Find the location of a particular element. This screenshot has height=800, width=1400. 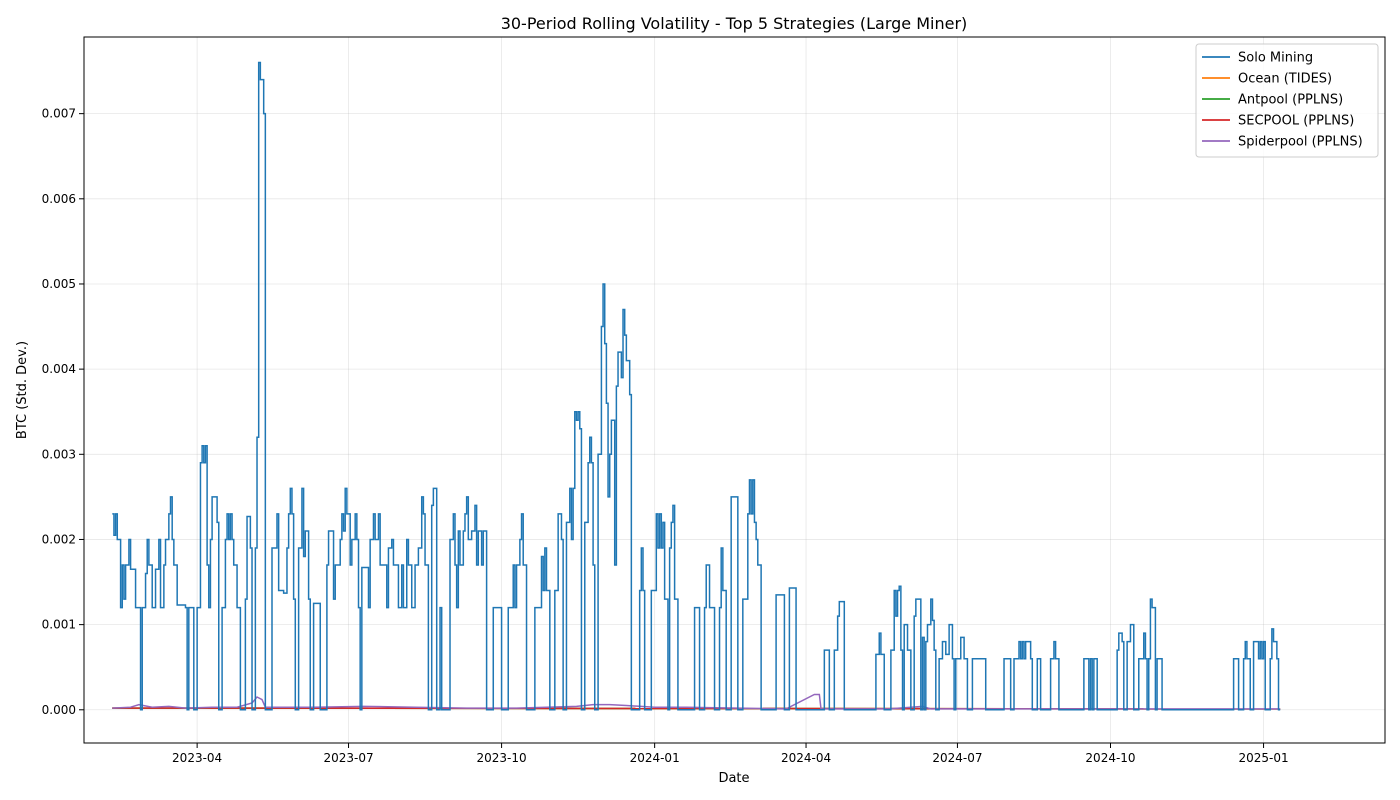

x-tick-label: 2023-04 is located at coordinates (197, 758).